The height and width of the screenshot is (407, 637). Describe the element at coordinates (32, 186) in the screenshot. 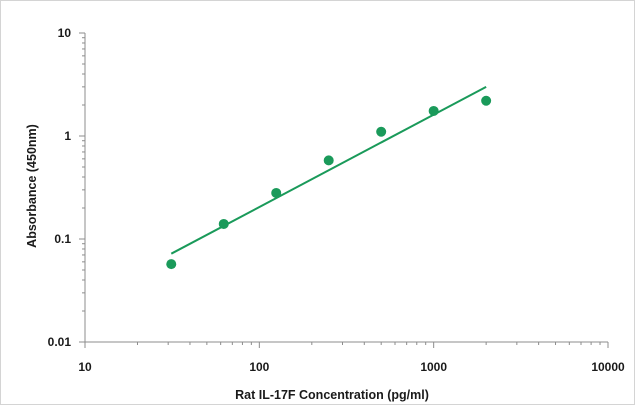

I see `y-axis-label: Absorbance (450nm)` at that location.